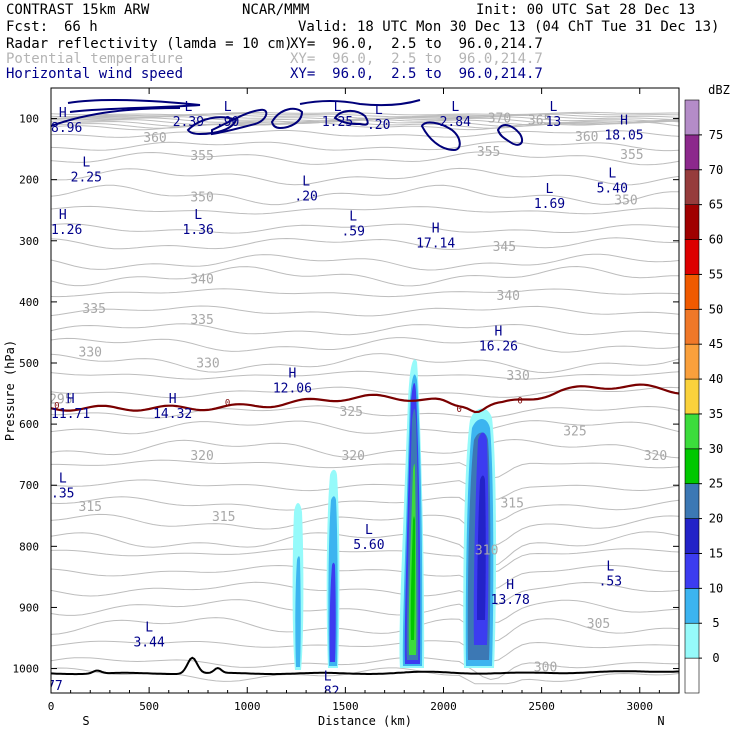  I want to click on wind-extremum-value: 1.36, so click(198, 230).